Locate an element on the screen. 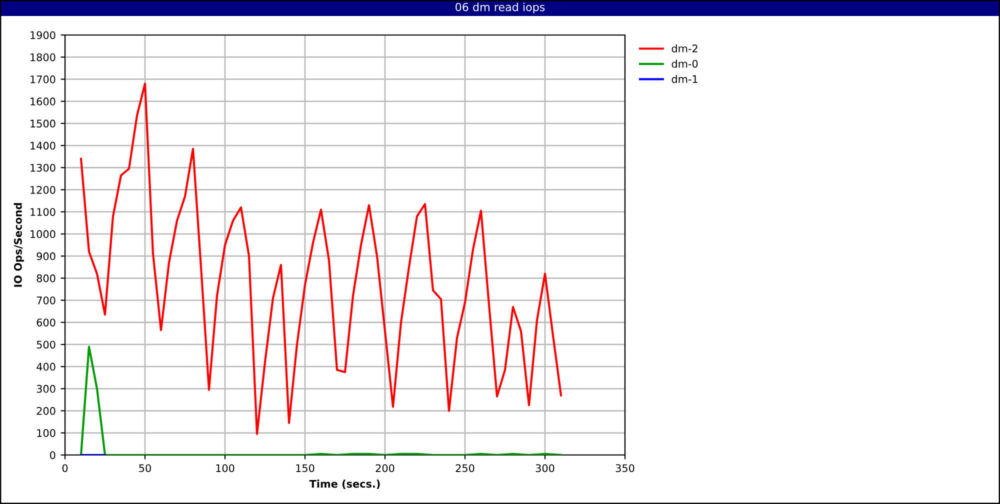  y-tick-label: 1800 is located at coordinates (43, 57).